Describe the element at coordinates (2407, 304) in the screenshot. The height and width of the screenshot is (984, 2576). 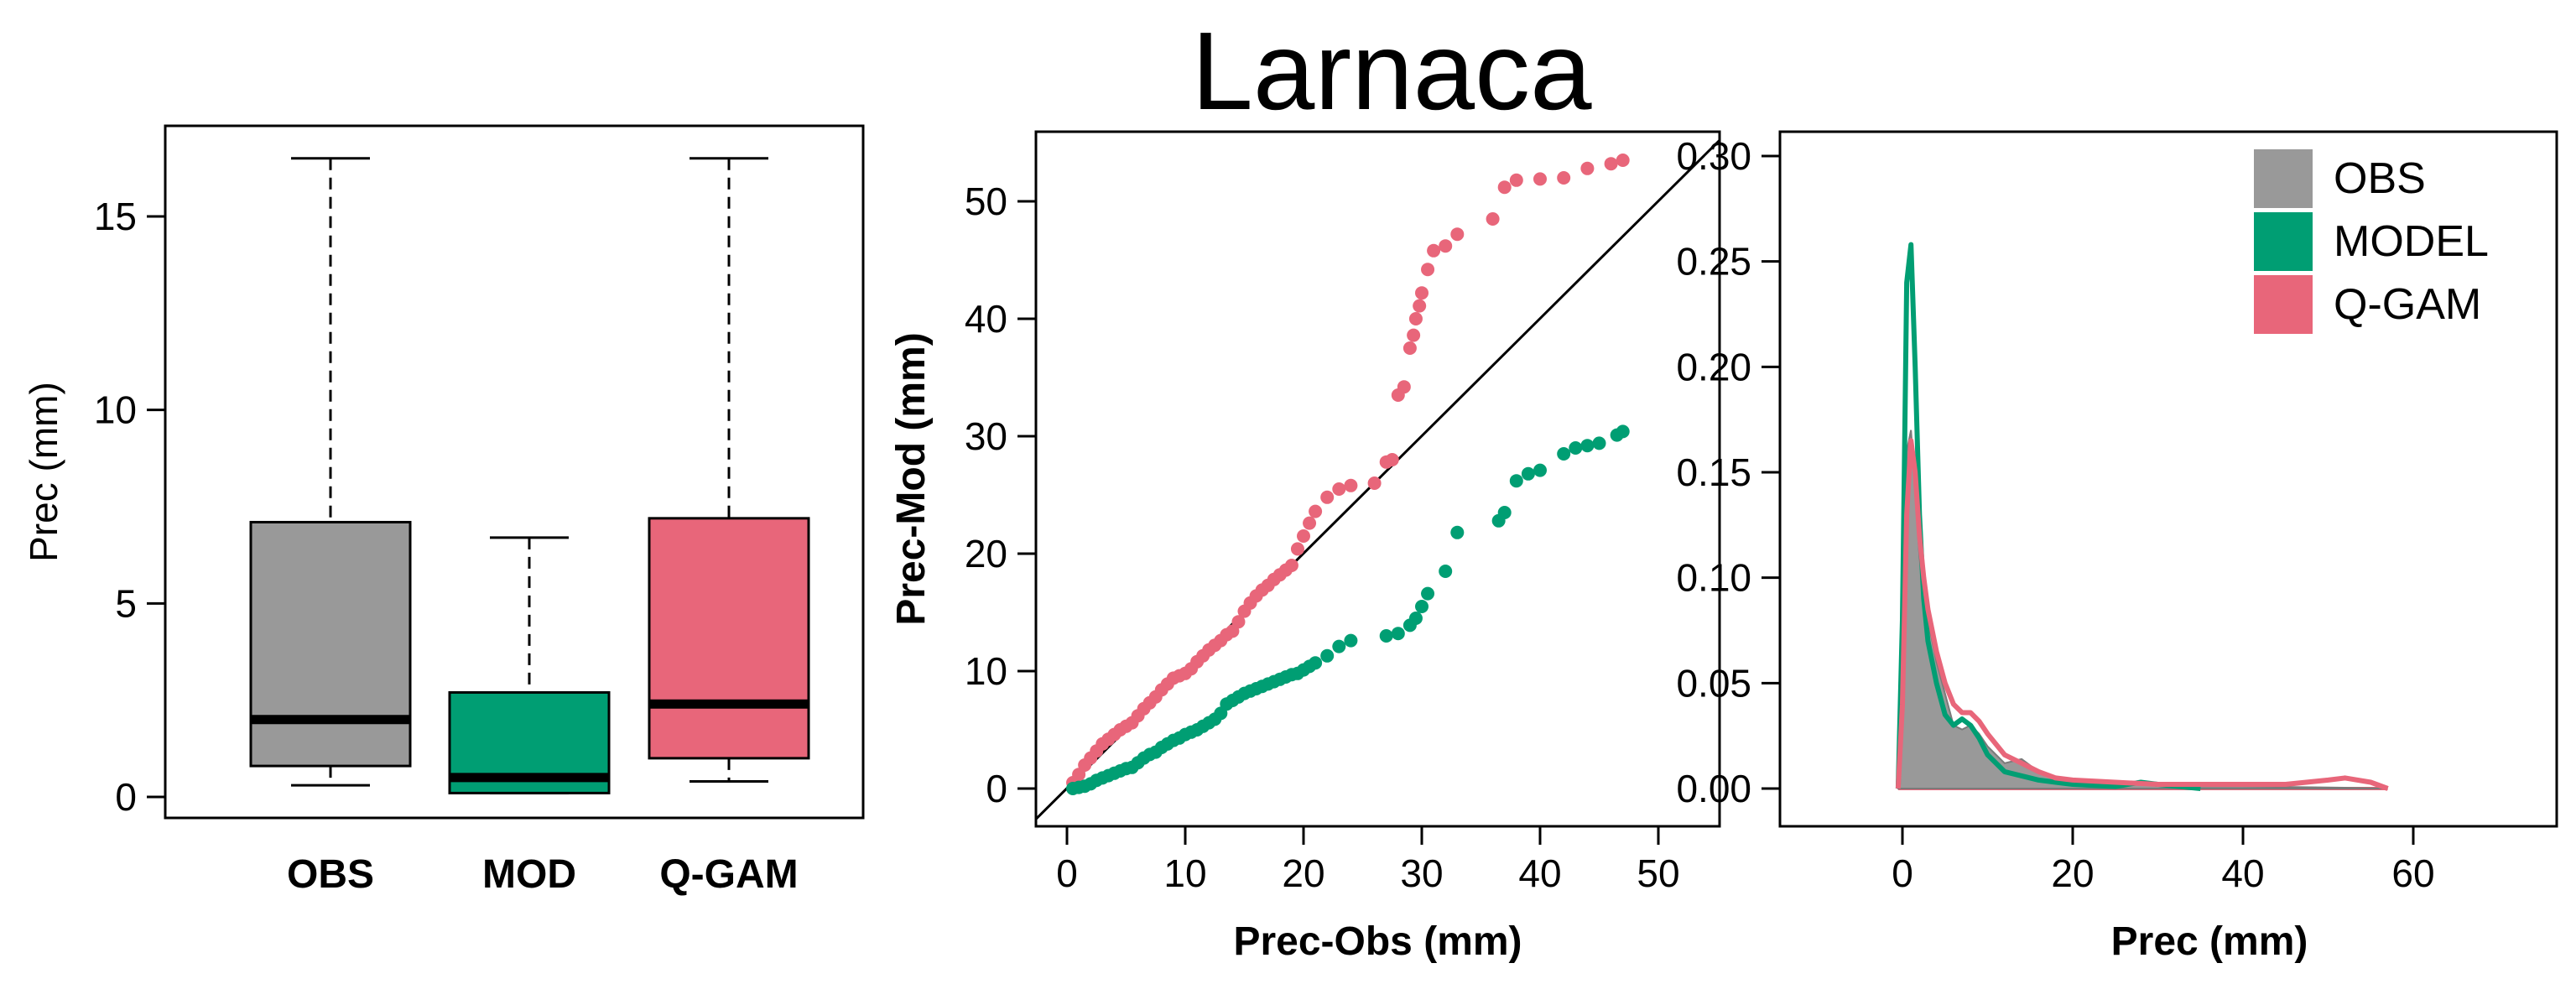
I see `legend-label: Q-GAM` at that location.